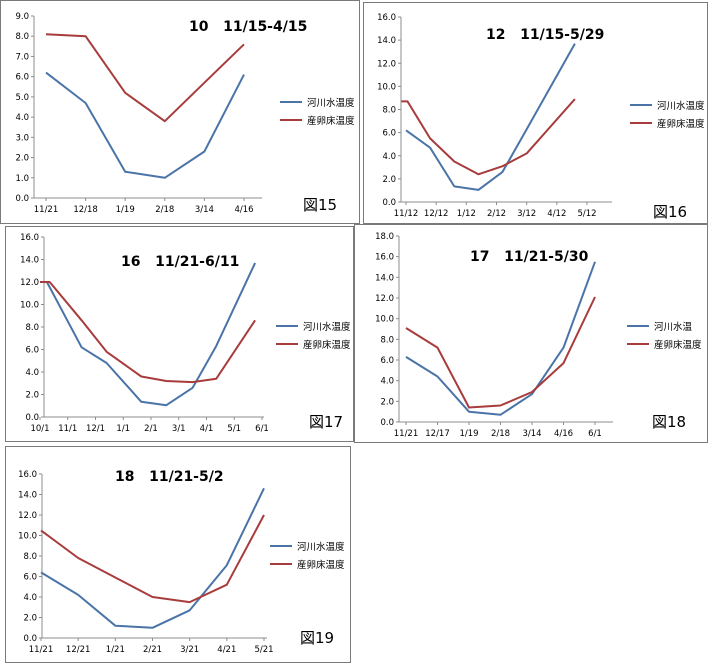 The width and height of the screenshot is (708, 663). I want to click on legend-label-river: 河川水温, so click(673, 327).